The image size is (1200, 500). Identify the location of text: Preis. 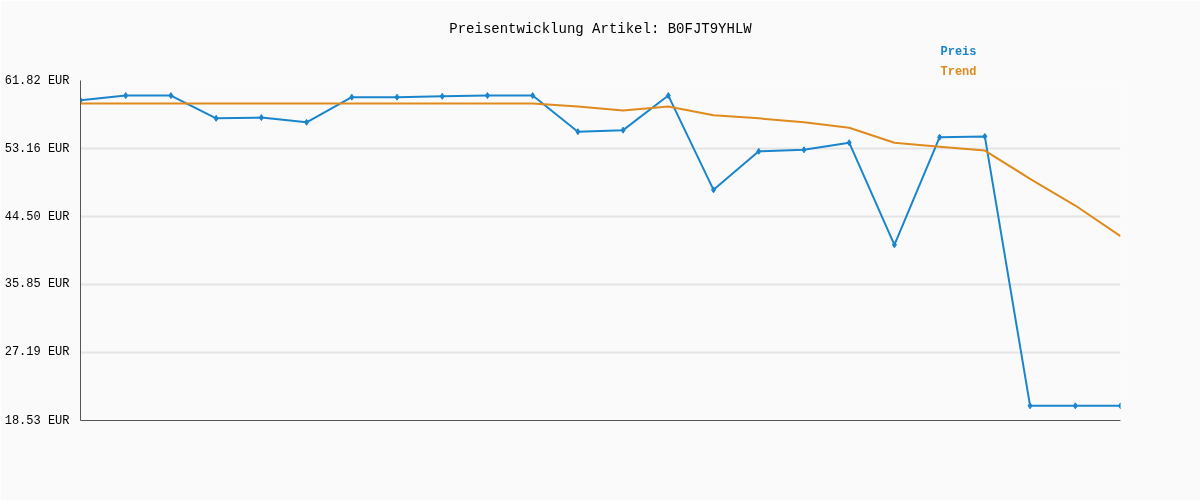
(958, 51).